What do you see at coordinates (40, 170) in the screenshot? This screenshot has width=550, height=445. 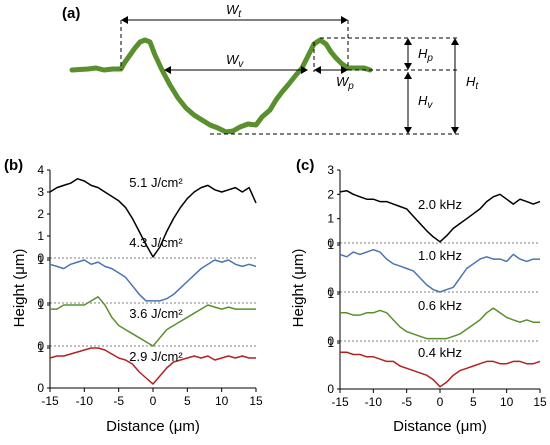 I see `y-tick-label: 4` at bounding box center [40, 170].